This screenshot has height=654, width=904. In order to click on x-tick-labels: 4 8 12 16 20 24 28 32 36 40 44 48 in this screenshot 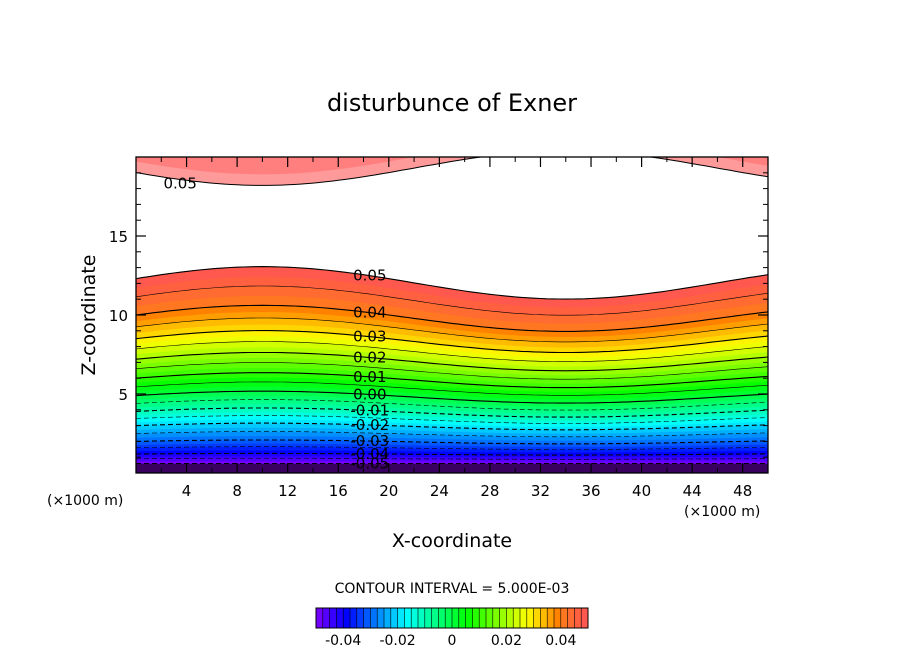, I will do `click(467, 491)`.